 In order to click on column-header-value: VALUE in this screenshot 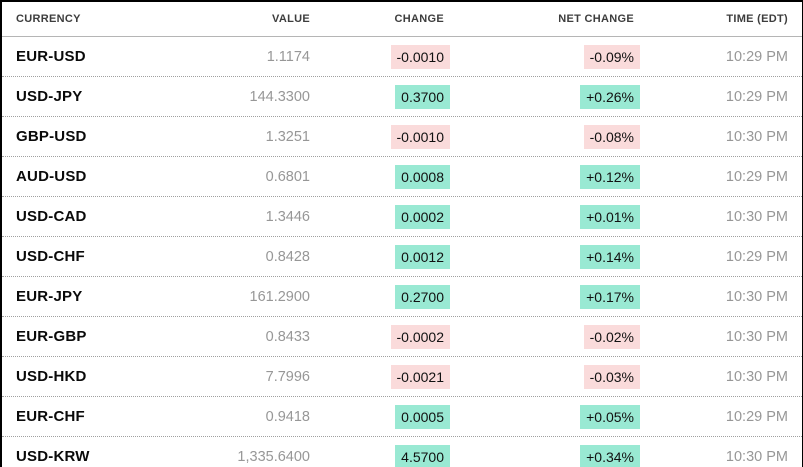, I will do `click(291, 19)`.